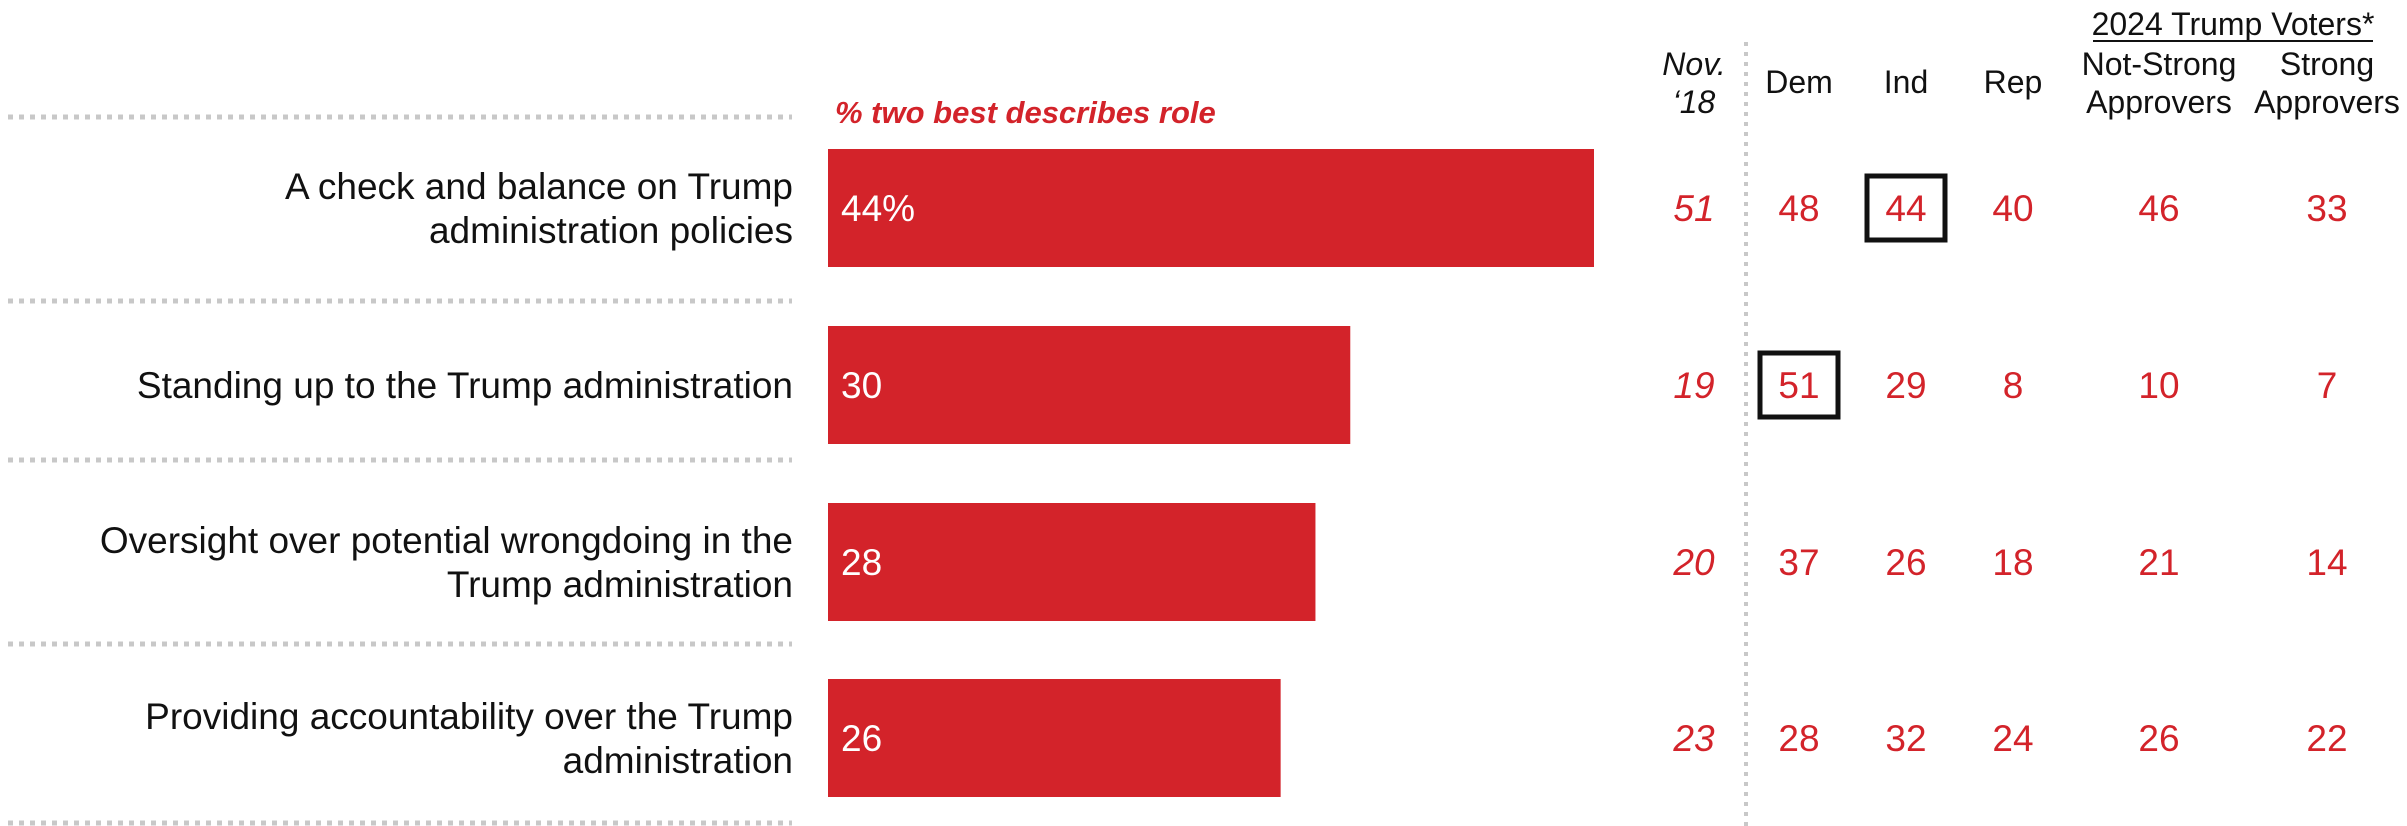  I want to click on table-value: 44, so click(1905, 208).